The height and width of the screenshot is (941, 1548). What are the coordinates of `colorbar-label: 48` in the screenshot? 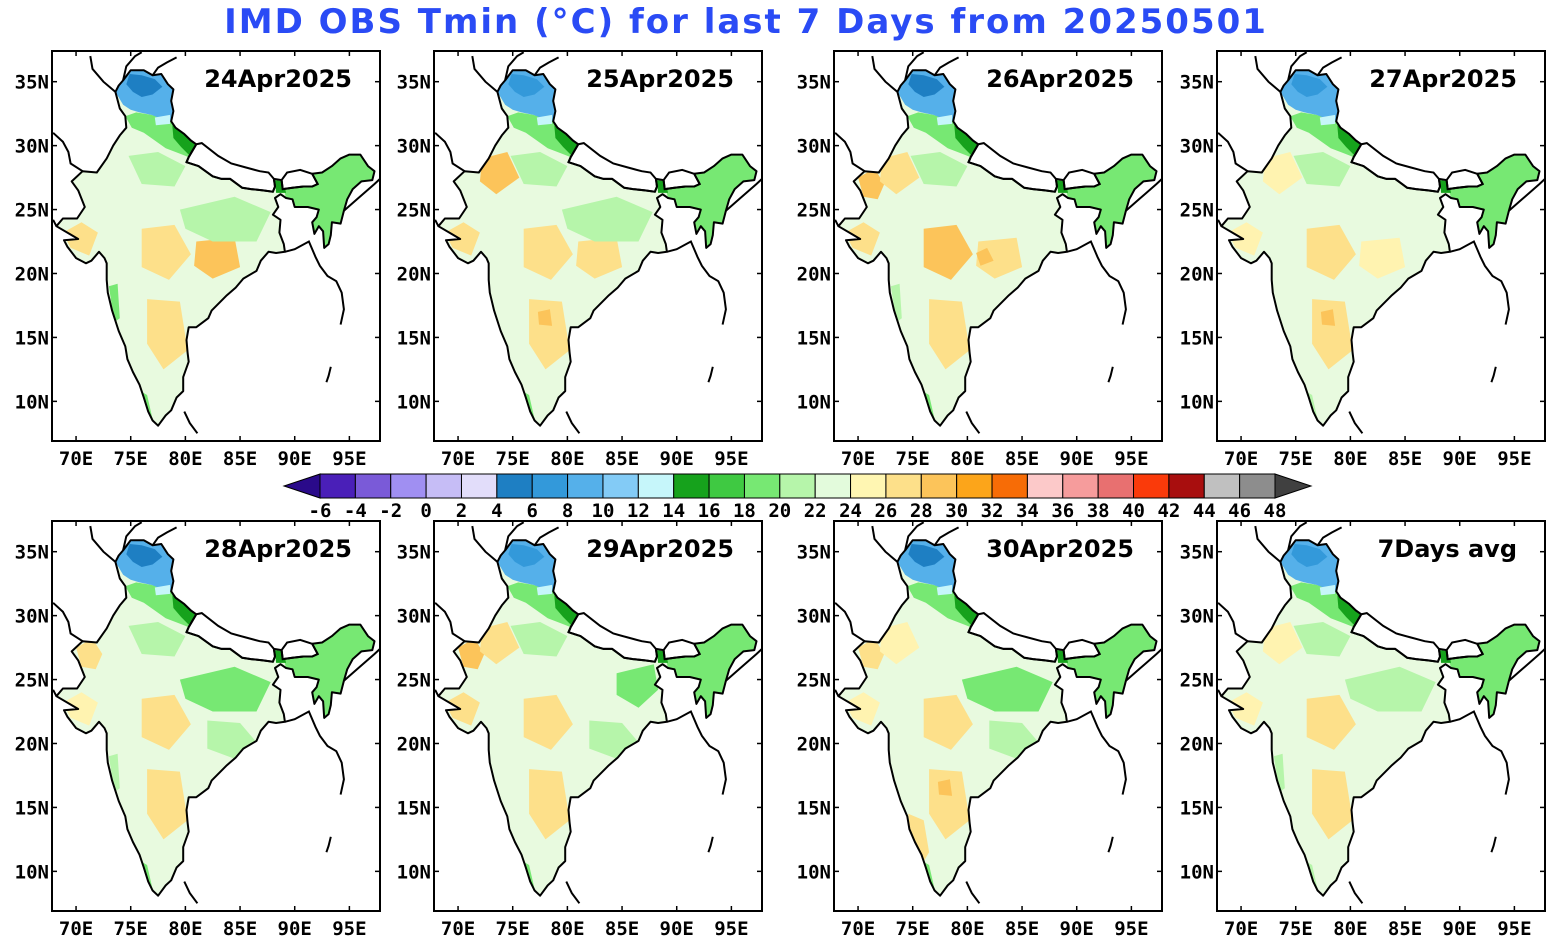 It's located at (1275, 511).